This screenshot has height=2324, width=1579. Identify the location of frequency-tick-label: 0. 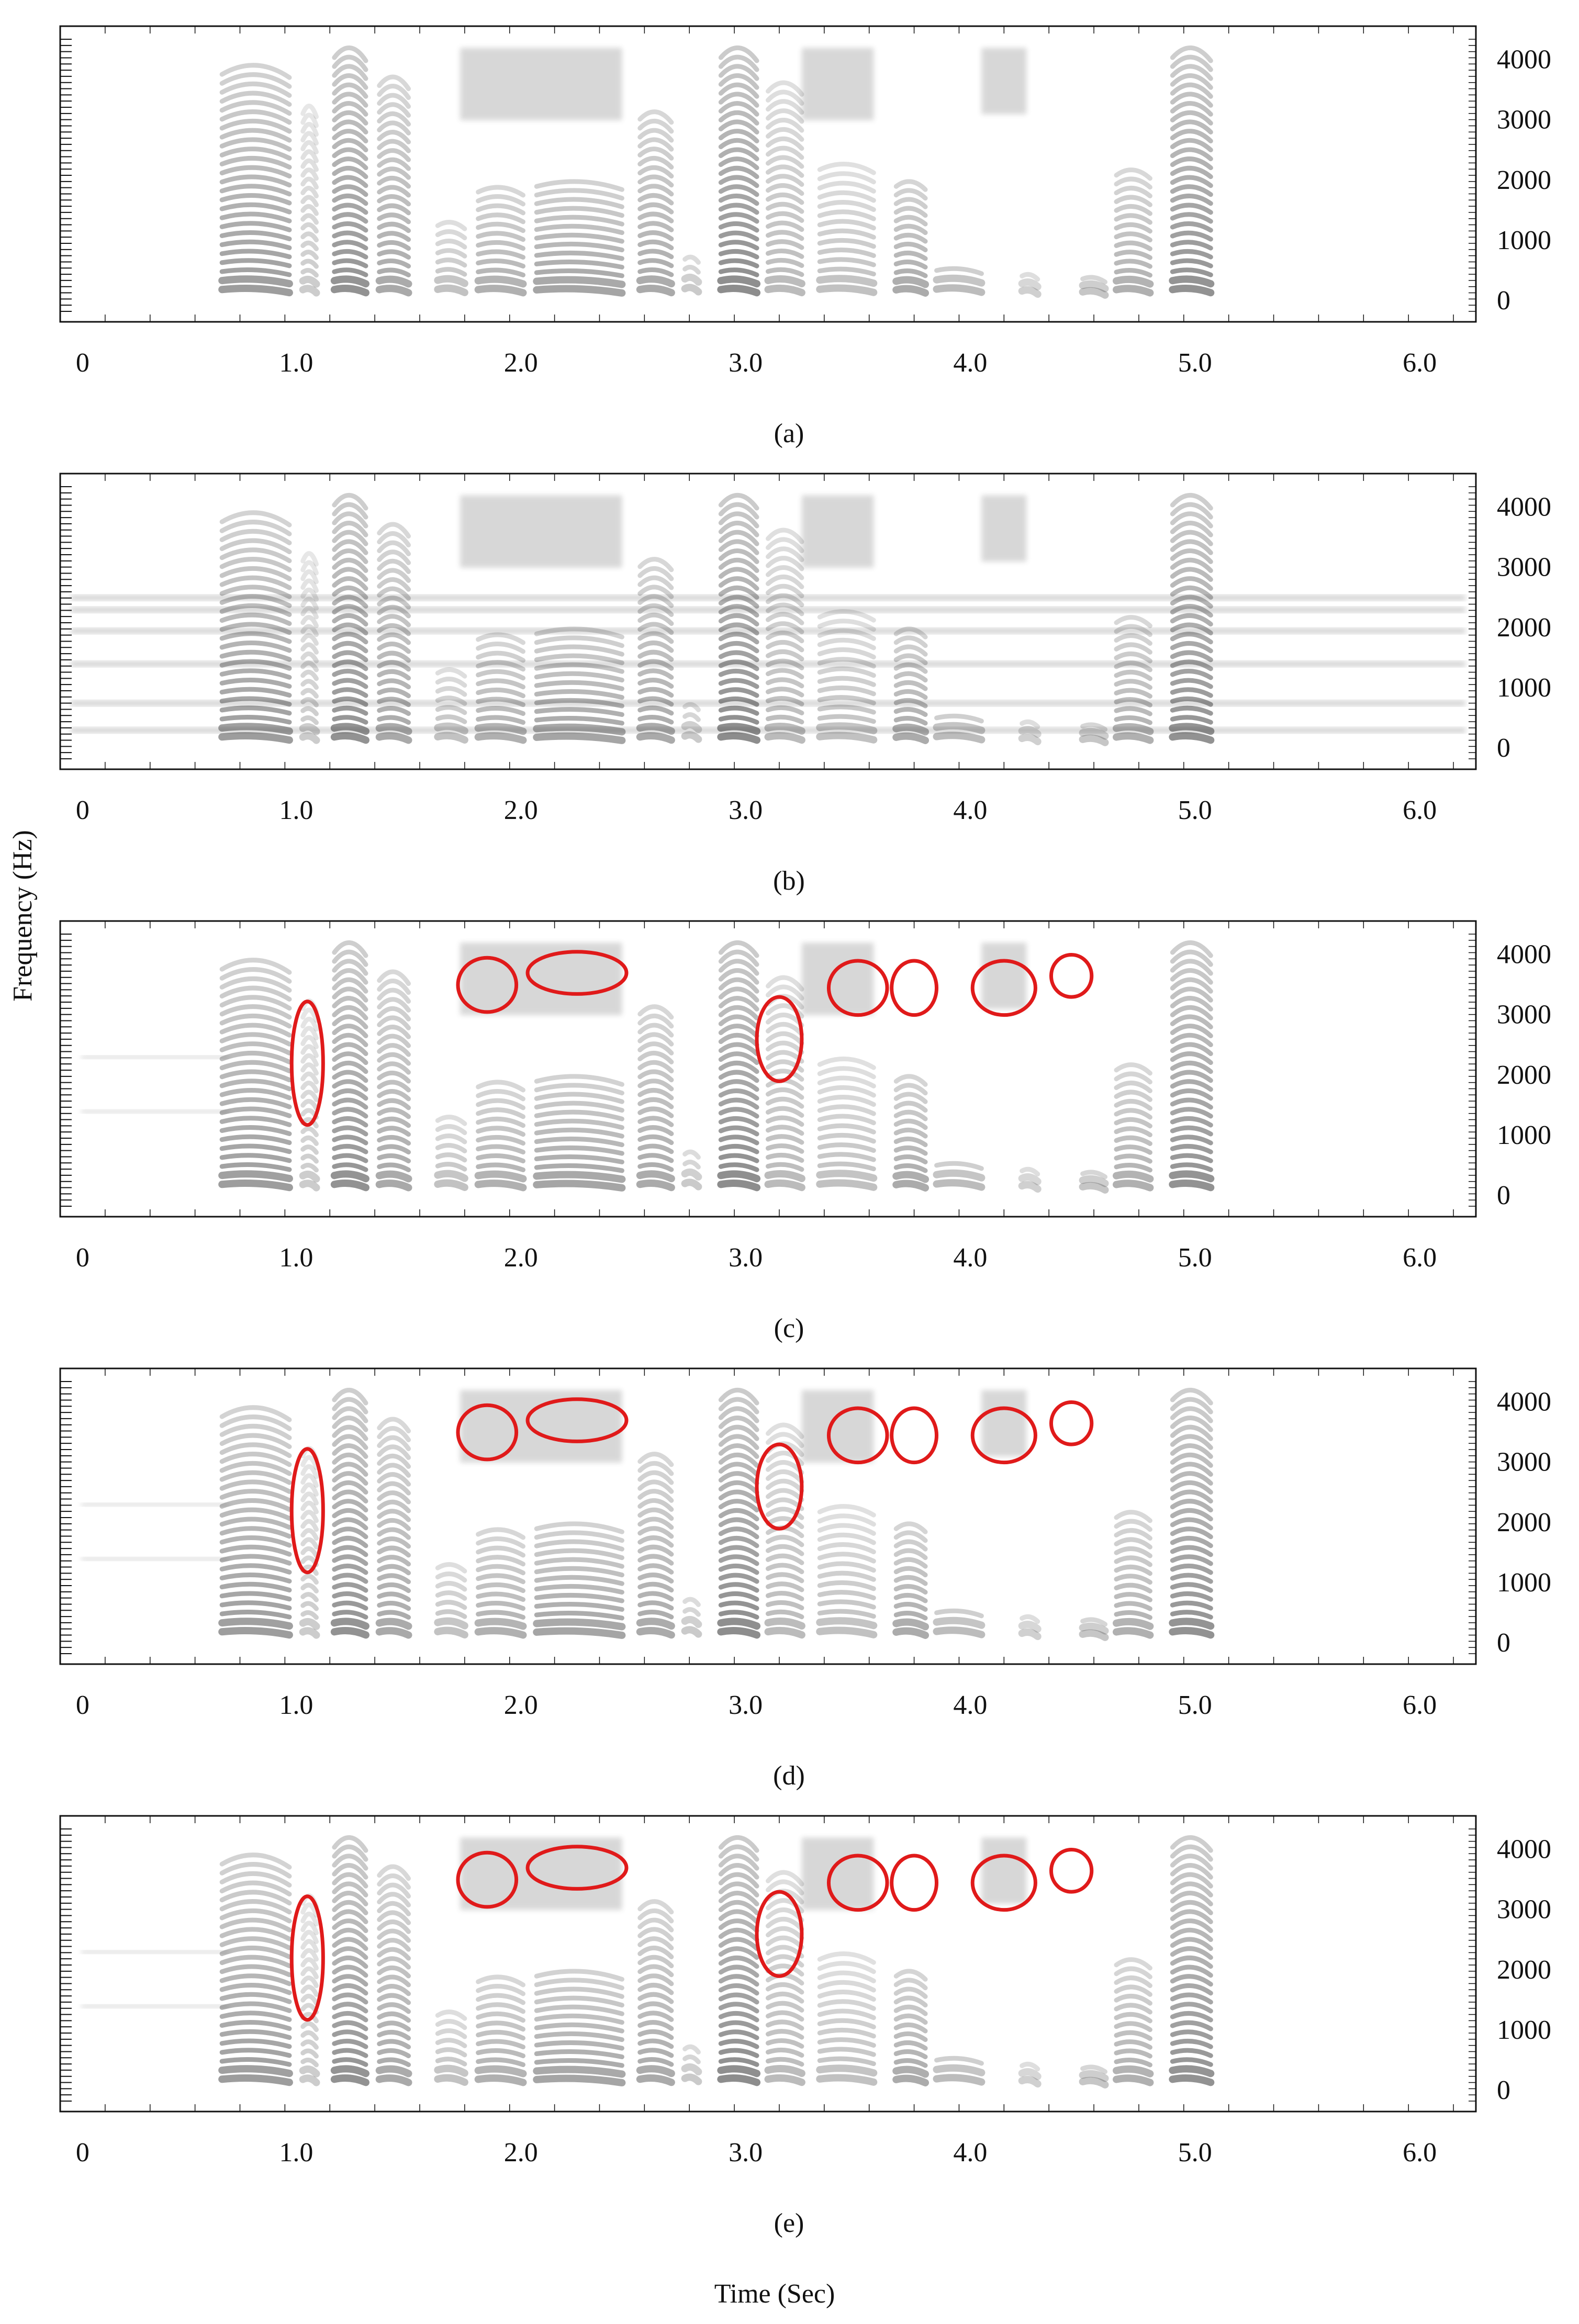
(1503, 1195).